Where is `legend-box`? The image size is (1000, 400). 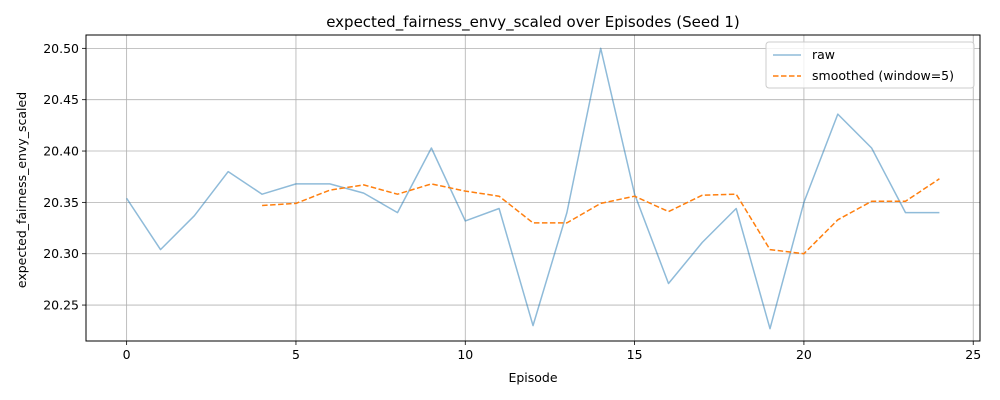
legend-box is located at coordinates (870, 65).